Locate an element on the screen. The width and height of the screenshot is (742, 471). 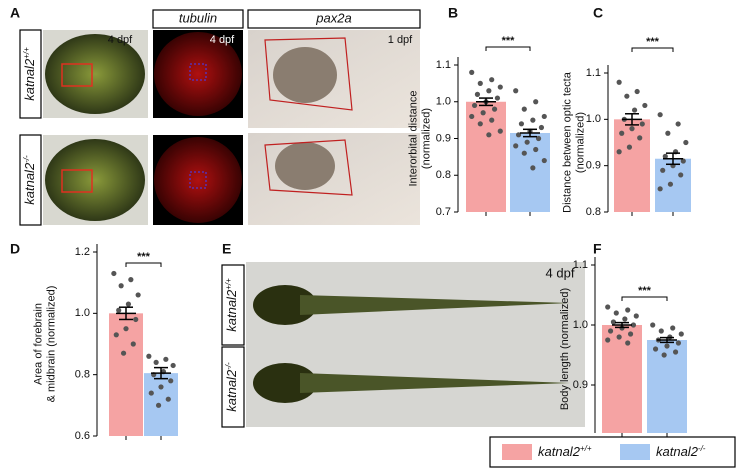
y-axis-label-line: & midbrain (normalized) is located at coordinates (51, 344).